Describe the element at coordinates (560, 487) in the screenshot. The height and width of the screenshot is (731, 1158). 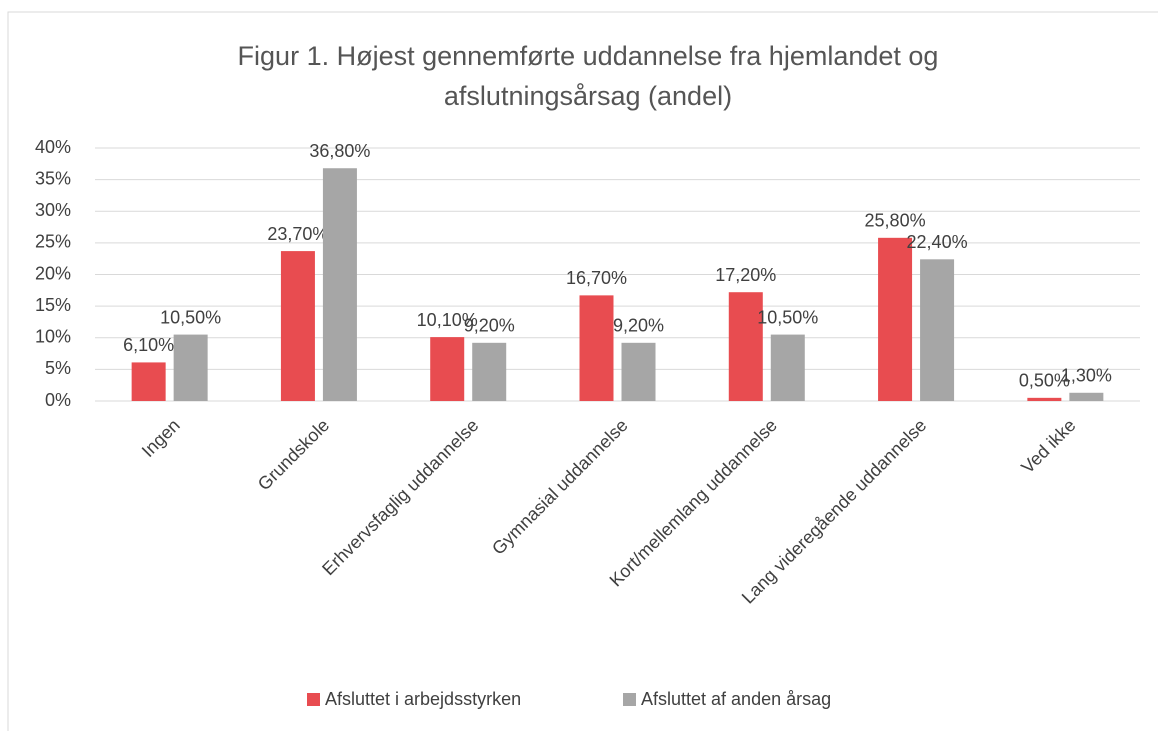
I see `x-tick-label: Gymnasial uddannelse` at that location.